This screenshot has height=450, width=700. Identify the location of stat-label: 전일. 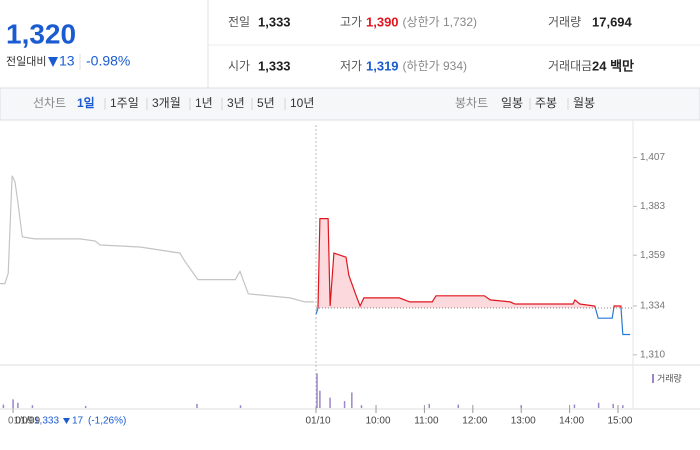
(239, 22).